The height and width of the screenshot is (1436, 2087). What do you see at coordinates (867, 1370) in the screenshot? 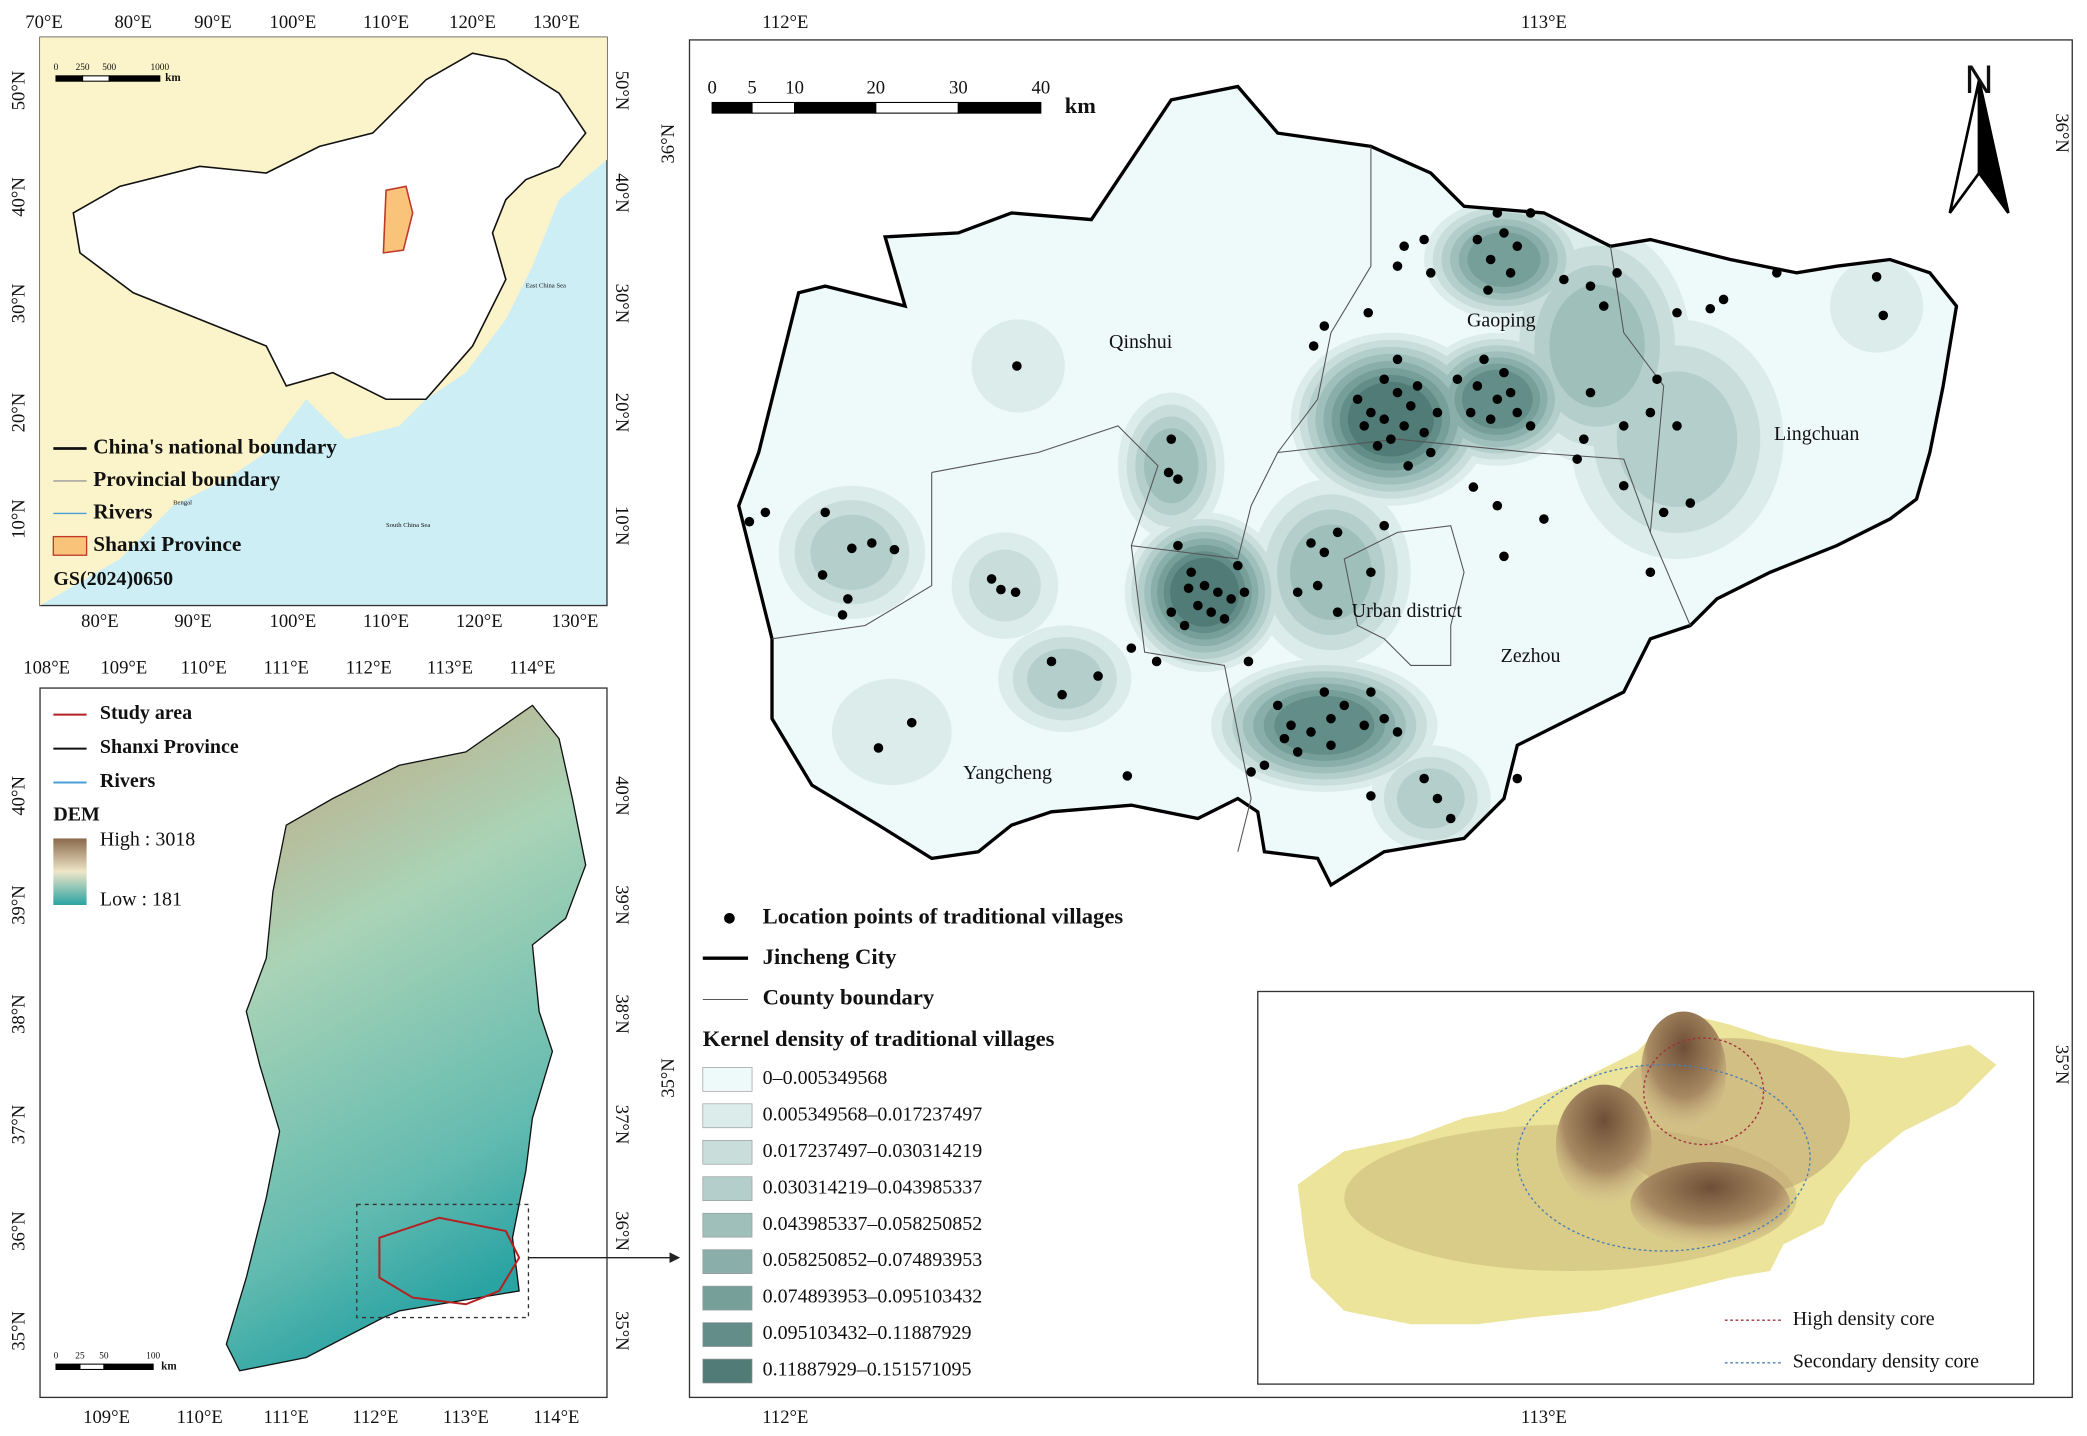
I see `legend-label: 0.11887929–0.151571095` at bounding box center [867, 1370].